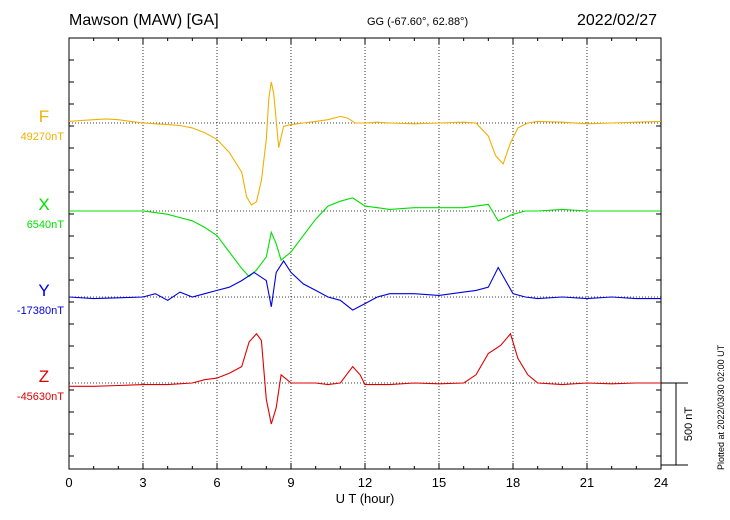 The image size is (730, 520). Describe the element at coordinates (439, 482) in the screenshot. I see `x-tick-label: 15` at that location.